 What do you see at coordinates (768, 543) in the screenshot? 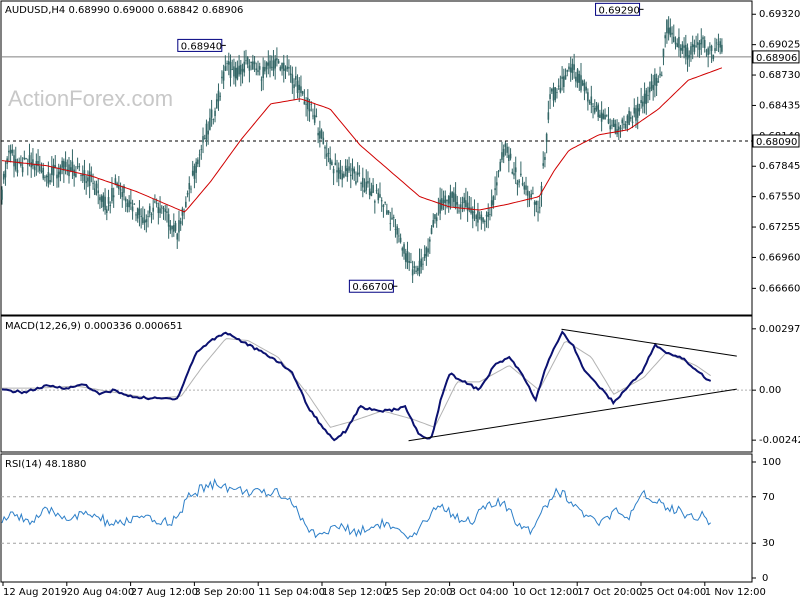
I see `y-tick-label: 30` at bounding box center [768, 543].